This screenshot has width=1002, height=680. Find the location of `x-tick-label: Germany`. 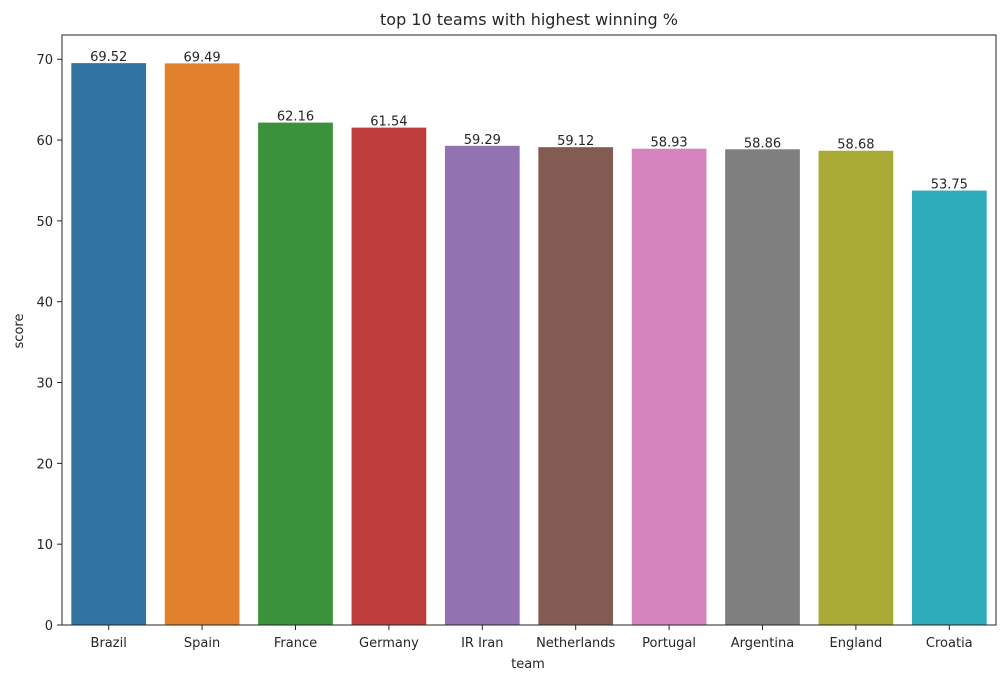

x-tick-label: Germany is located at coordinates (389, 643).